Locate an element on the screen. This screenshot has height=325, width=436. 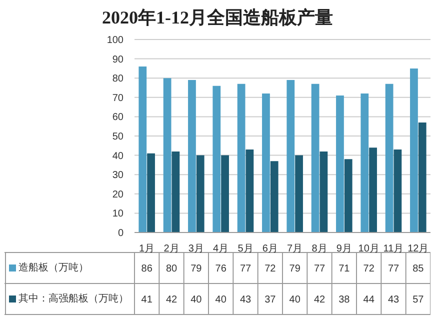
legend-label: 造船板（万吨） is located at coordinates (53, 268).